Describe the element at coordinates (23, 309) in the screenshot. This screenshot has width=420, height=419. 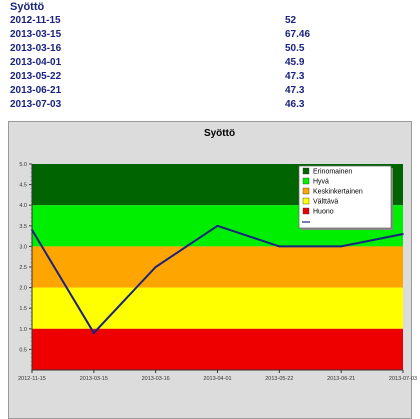
I see `y-tick-label: 1.5` at that location.